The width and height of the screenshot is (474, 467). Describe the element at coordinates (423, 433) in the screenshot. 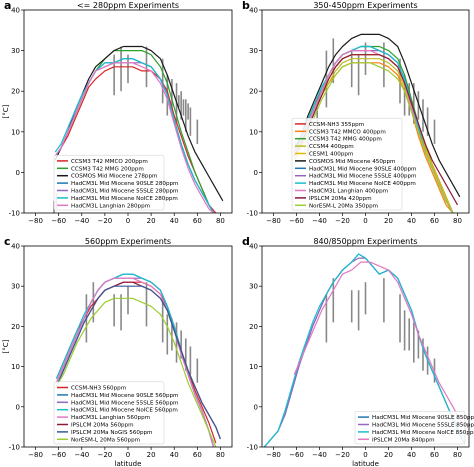

I see `legend-entry: HadCM3L Mid Miocene NoICE 850ppm` at that location.